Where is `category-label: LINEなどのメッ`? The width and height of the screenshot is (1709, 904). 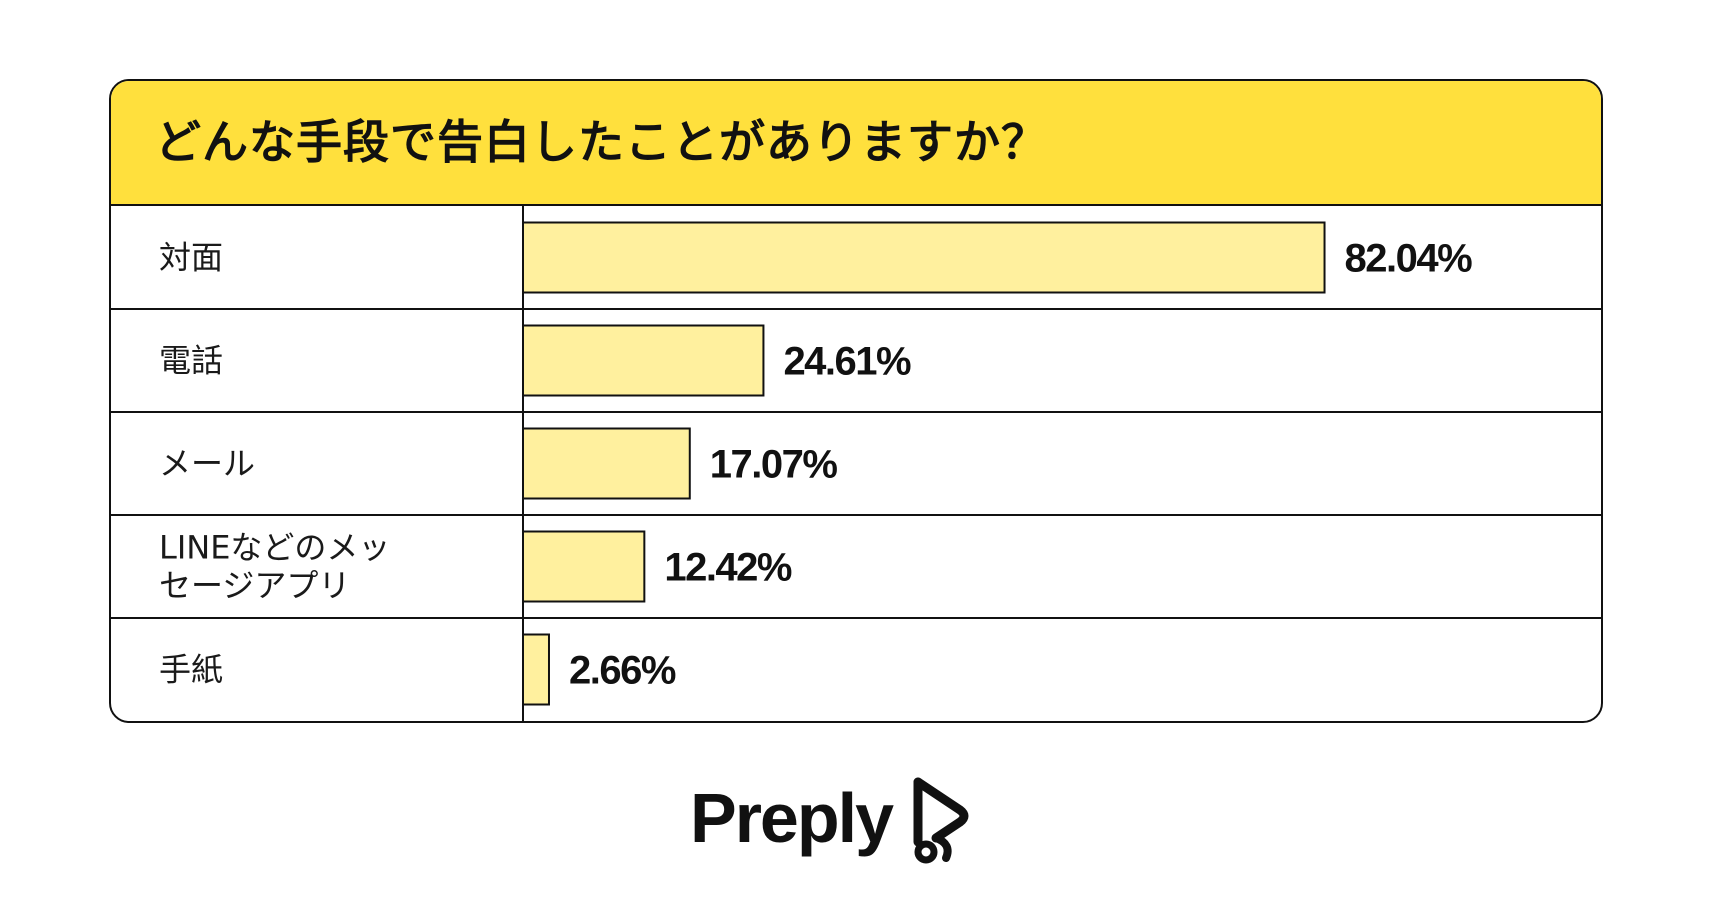
category-label: LINEなどのメッ is located at coordinates (274, 548).